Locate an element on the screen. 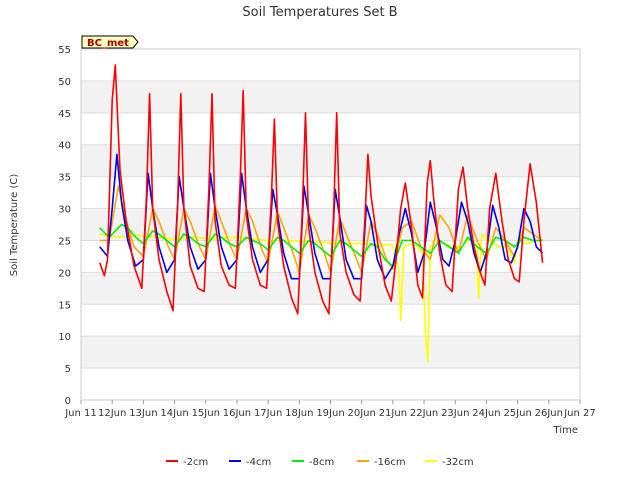 This screenshot has width=640, height=480. legend-label: -4cm is located at coordinates (258, 462).